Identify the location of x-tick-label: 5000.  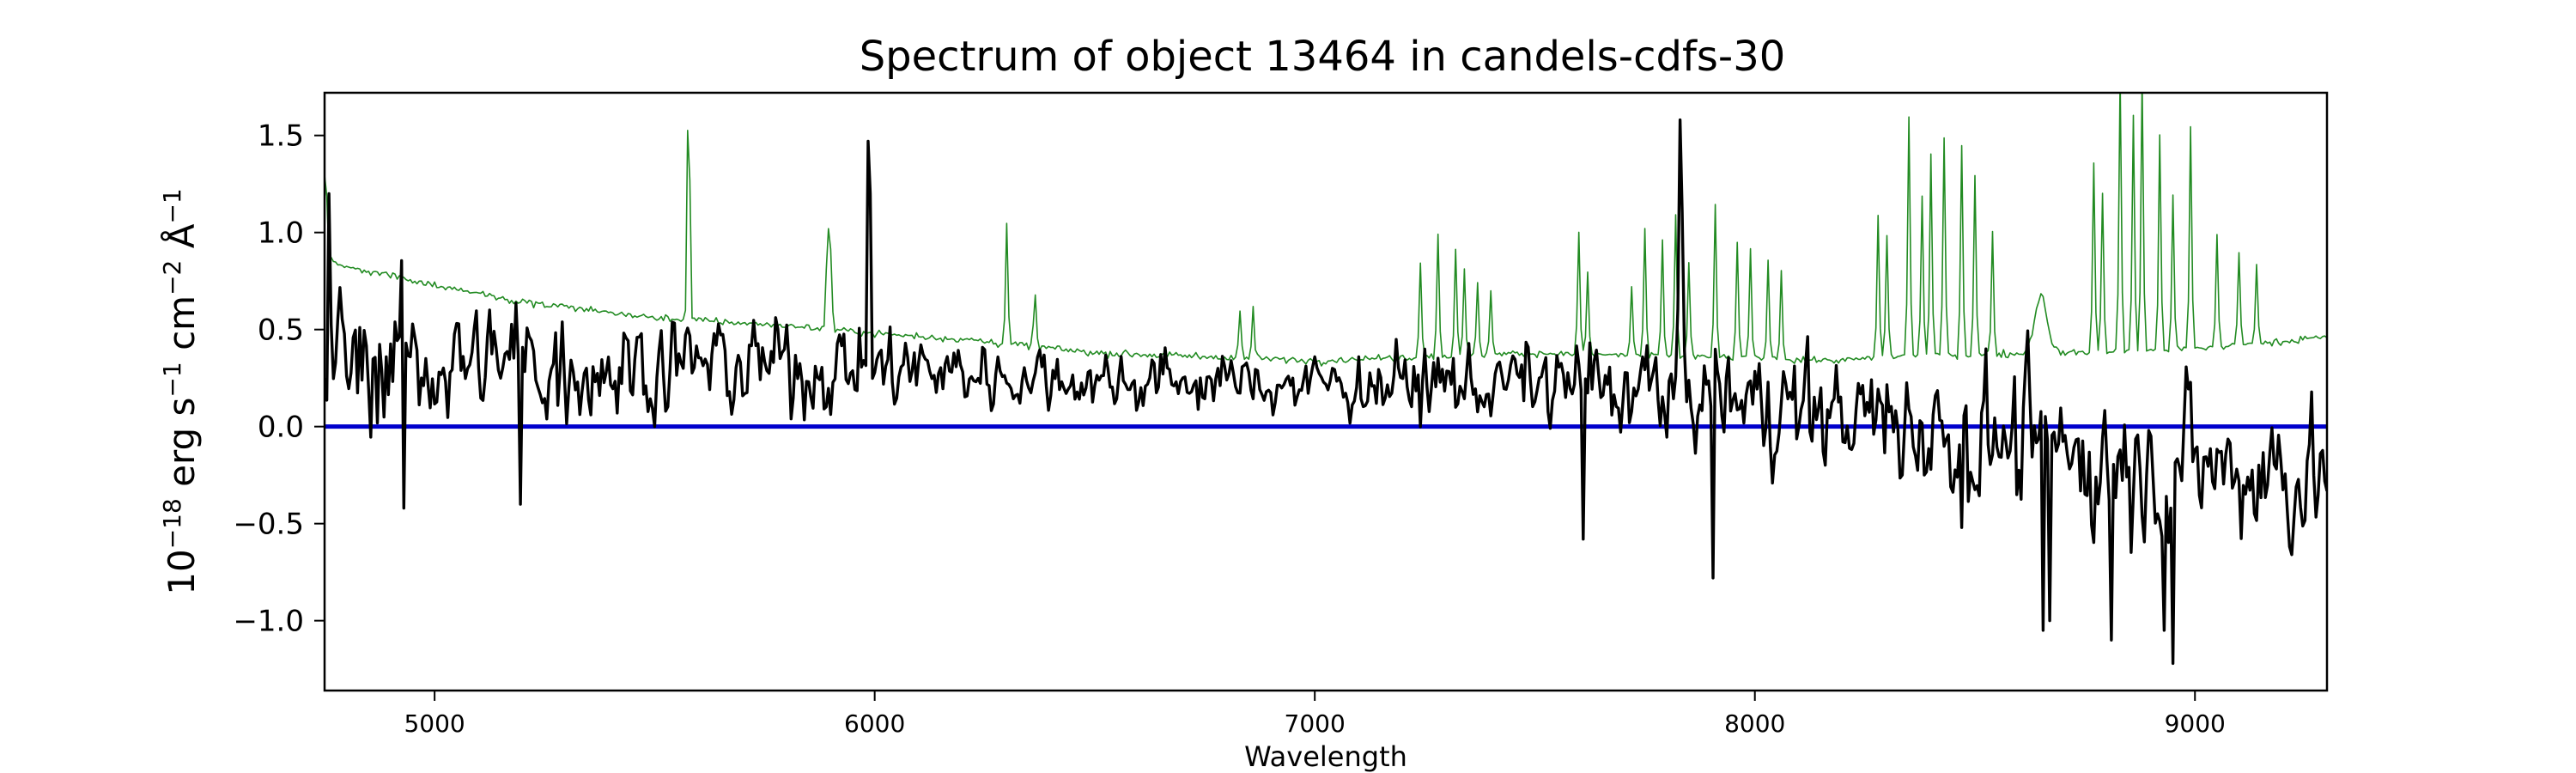
(434, 723).